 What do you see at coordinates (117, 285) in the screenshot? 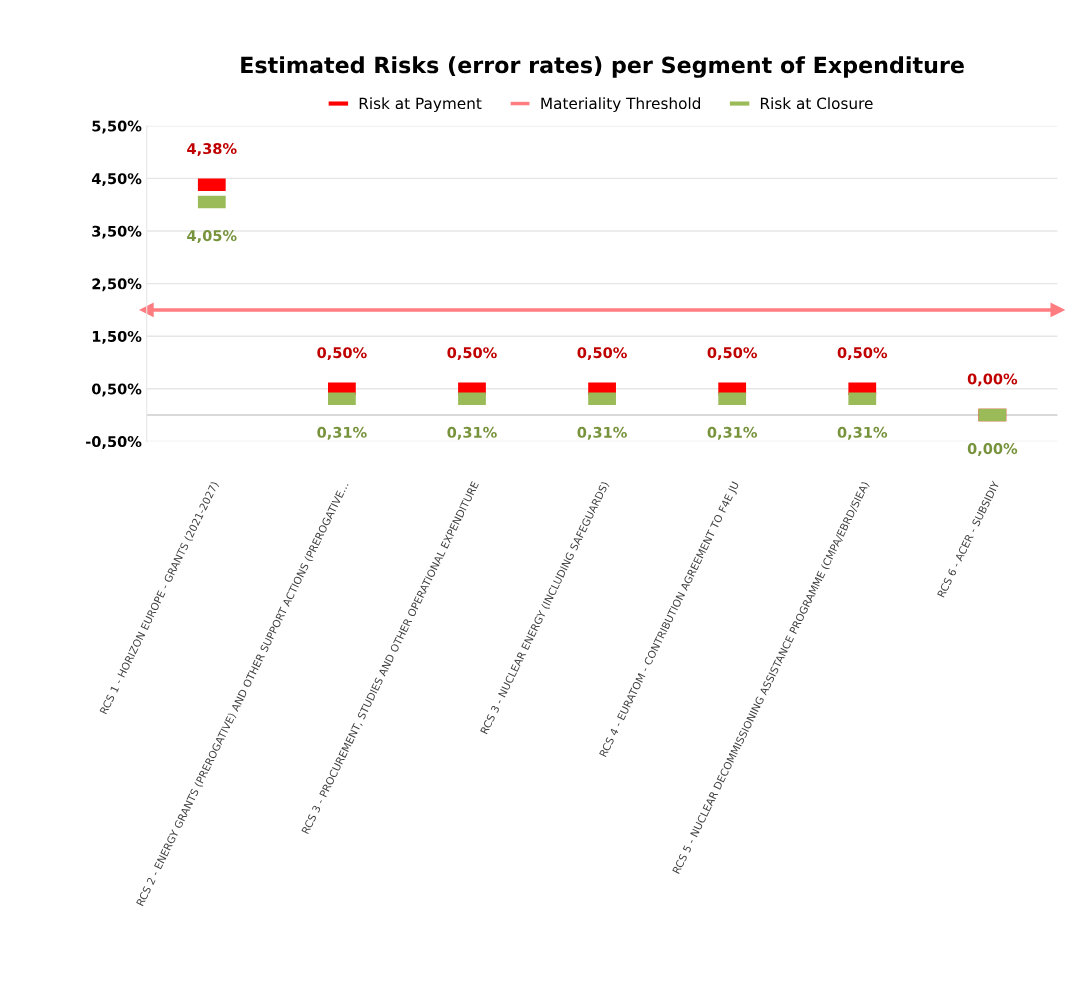
I see `y-tick-label: 2,50%` at bounding box center [117, 285].